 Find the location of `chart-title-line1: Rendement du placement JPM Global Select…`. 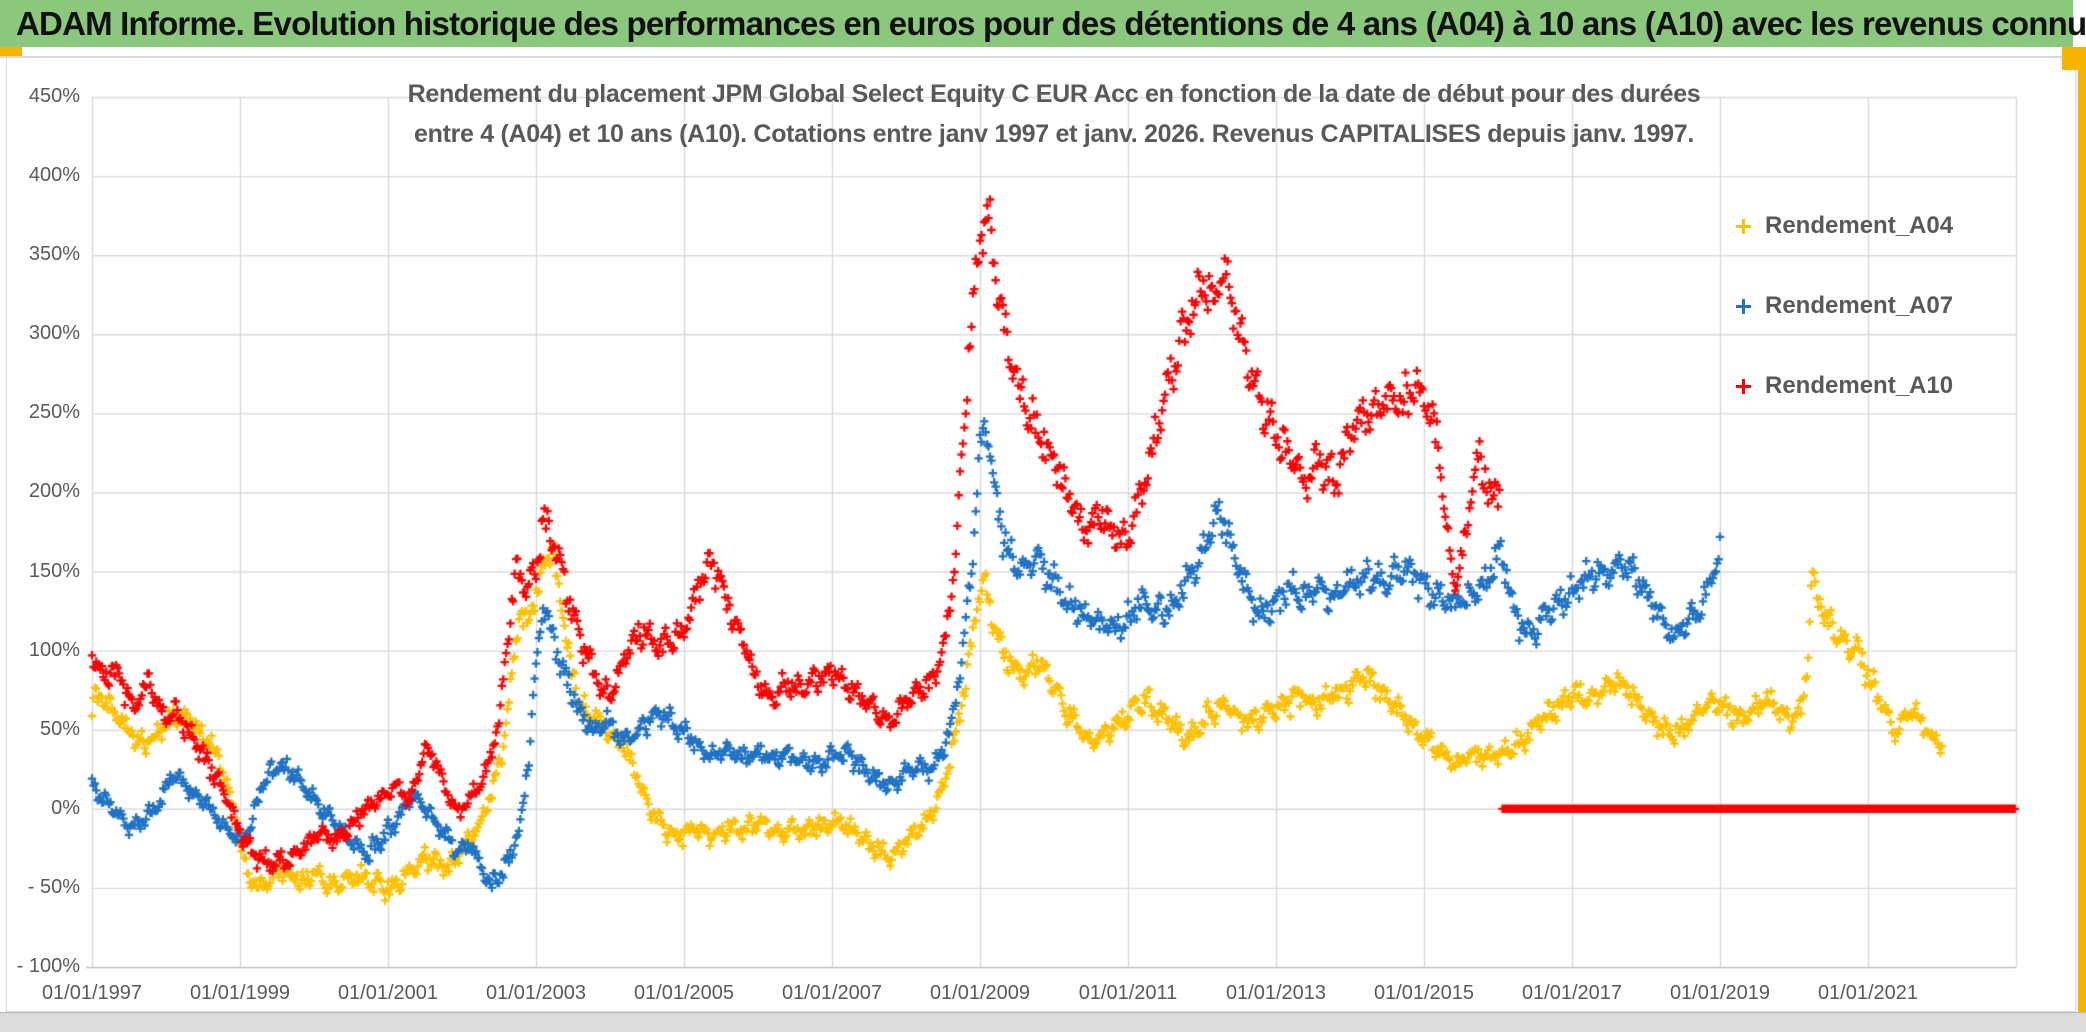

chart-title-line1: Rendement du placement JPM Global Select… is located at coordinates (1054, 94).